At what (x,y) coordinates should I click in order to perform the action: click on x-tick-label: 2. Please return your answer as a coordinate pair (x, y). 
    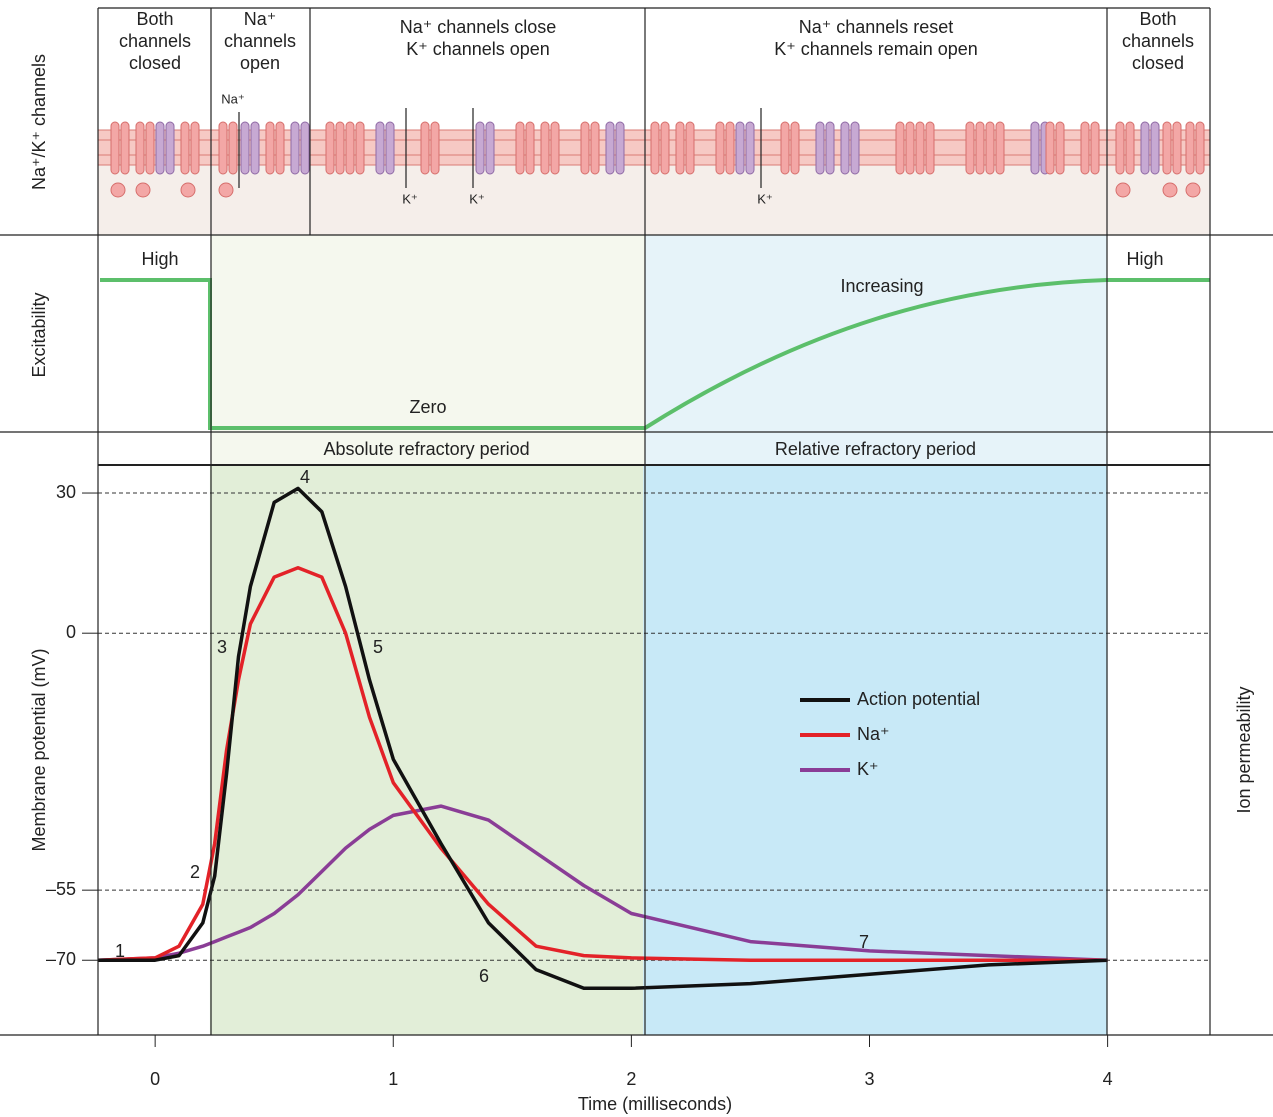
    Looking at the image, I should click on (631, 1079).